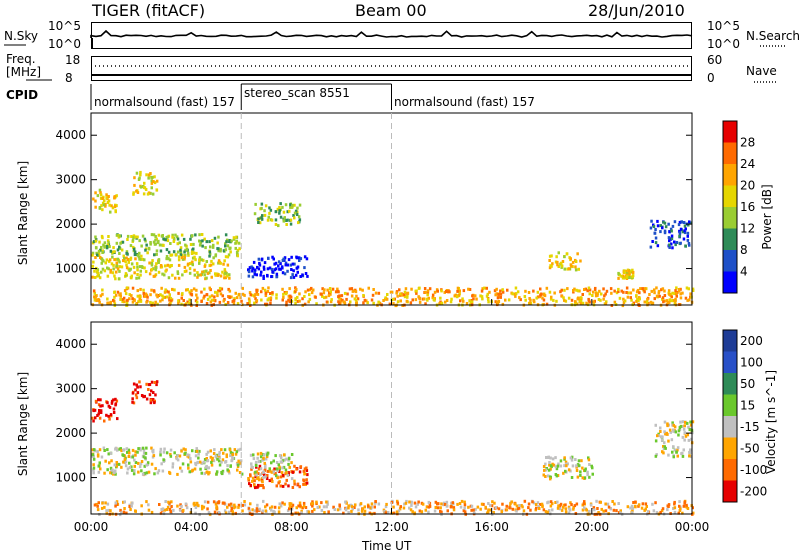  What do you see at coordinates (747, 229) in the screenshot?
I see `power-colorbar-tick-5: 12` at bounding box center [747, 229].